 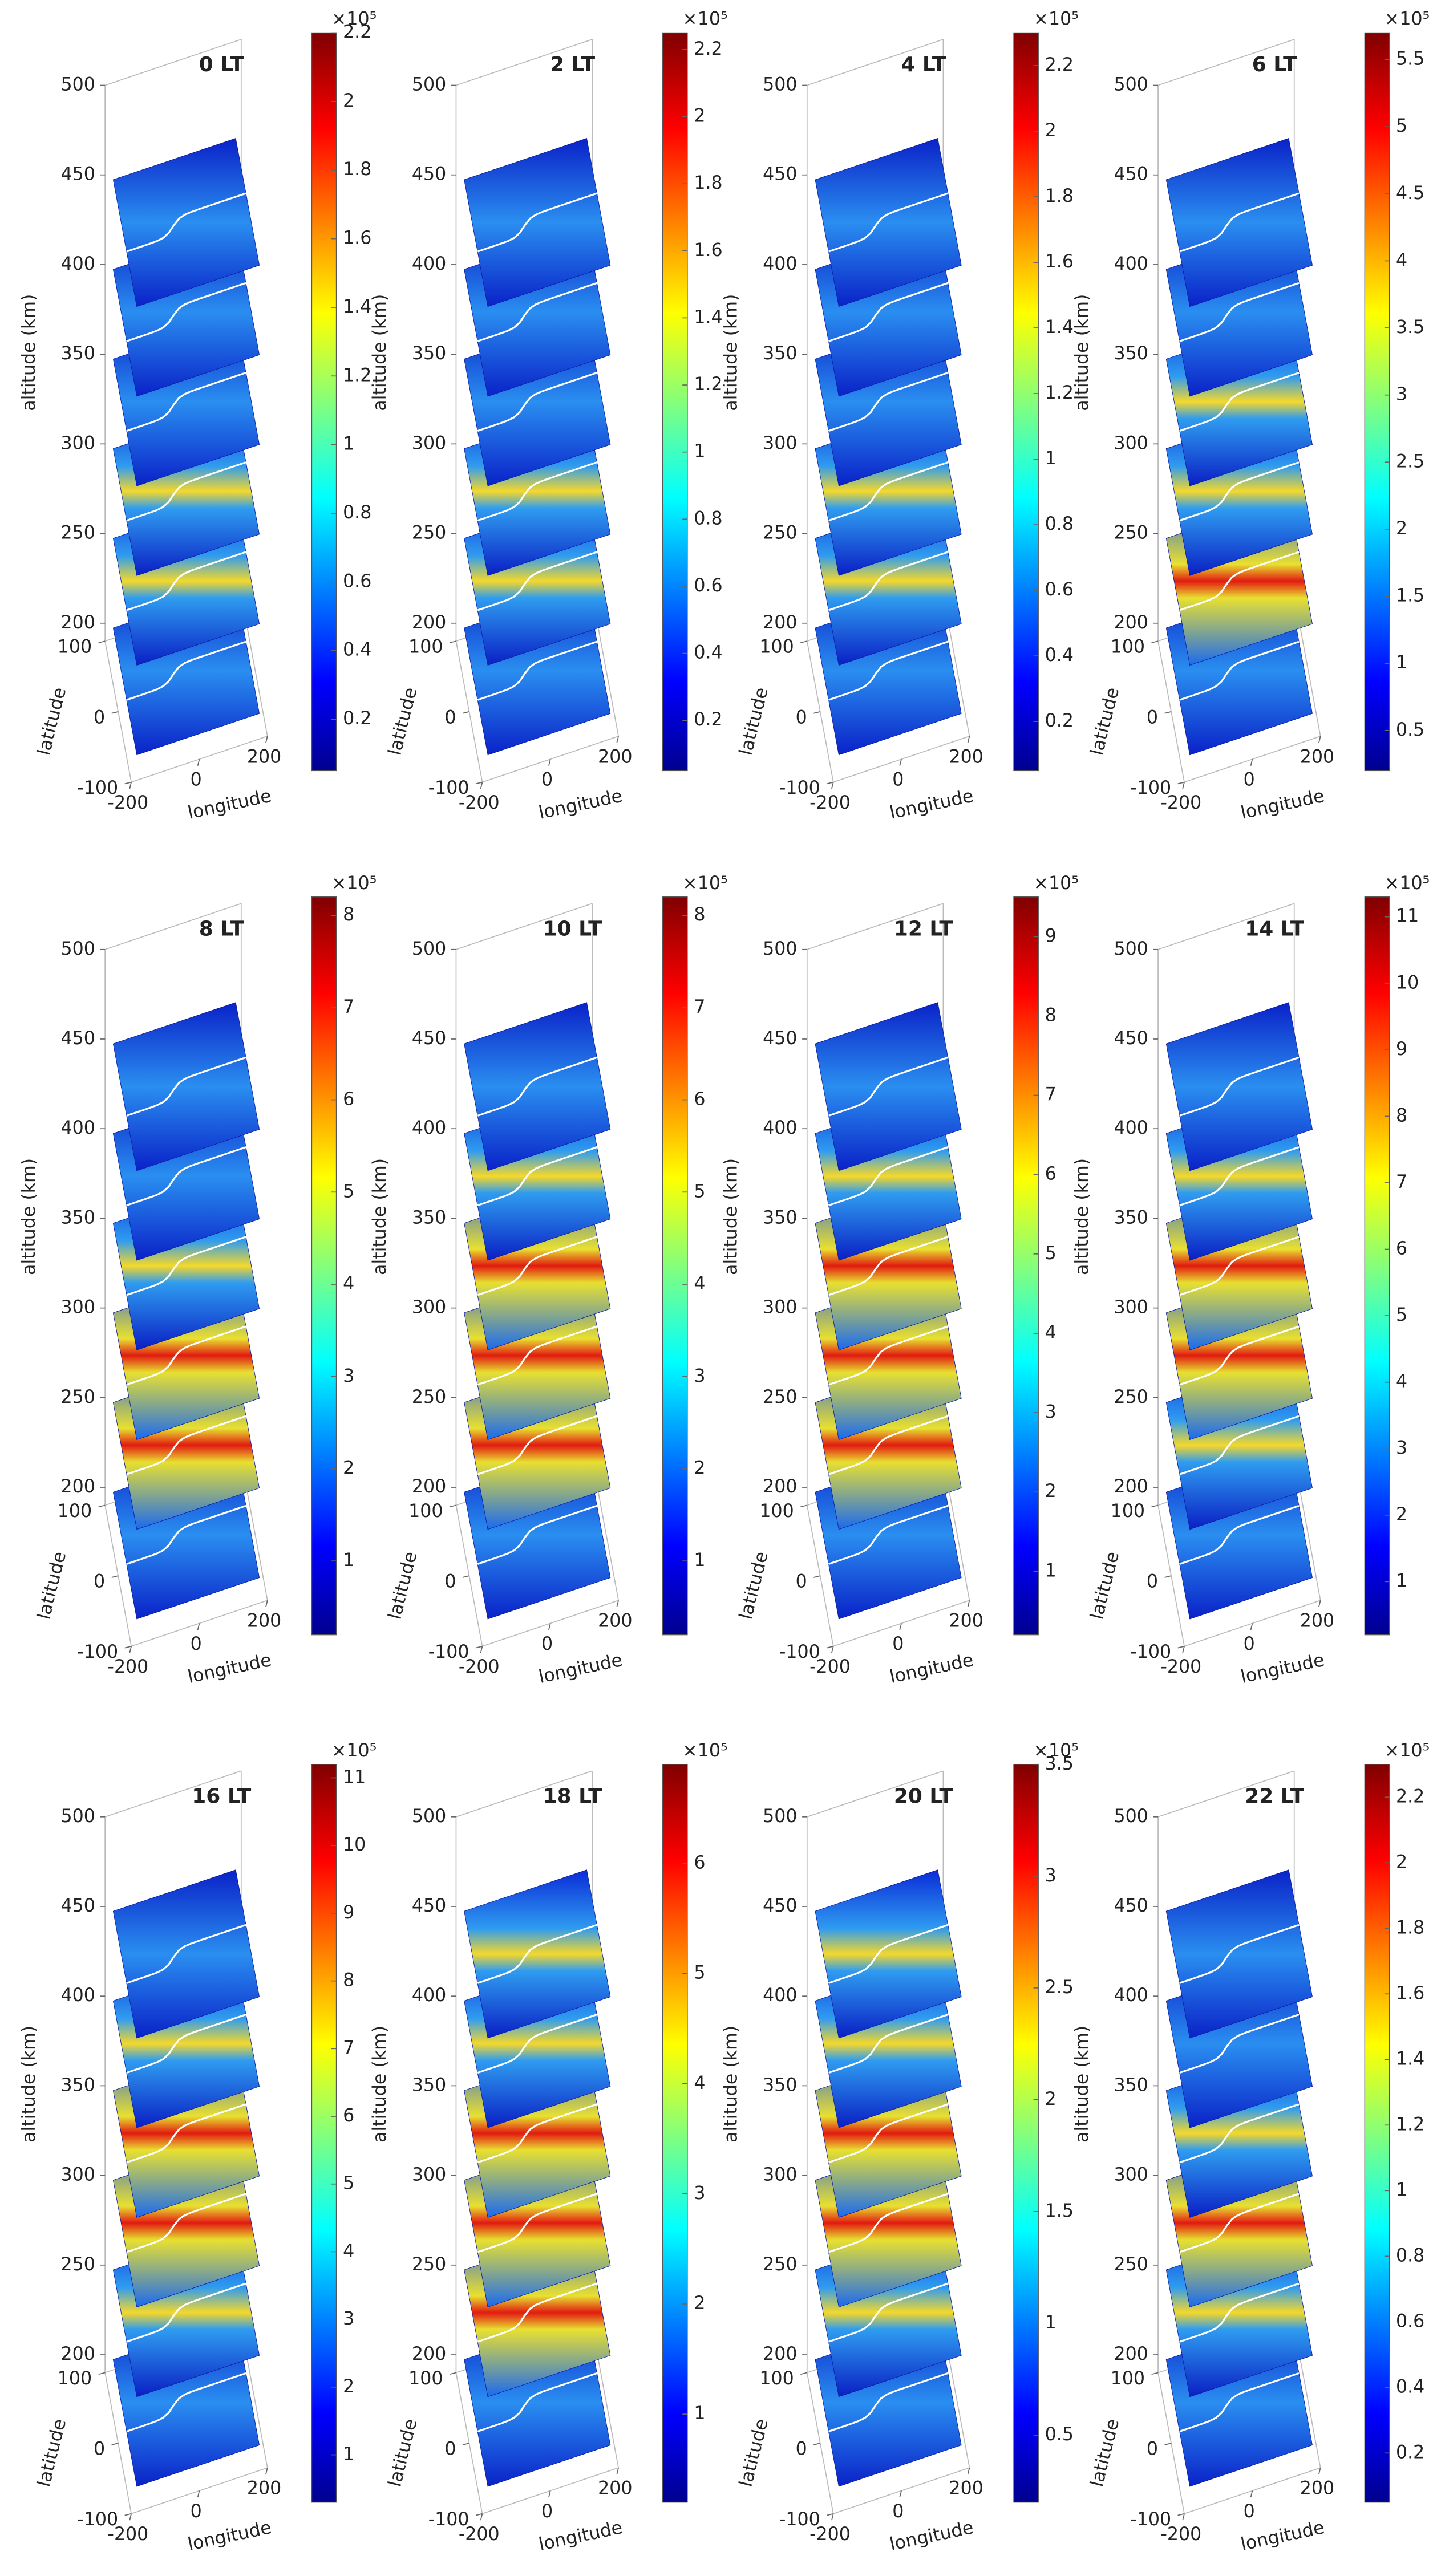 I want to click on y-tick-label: -100, so click(x=1150, y=1652).